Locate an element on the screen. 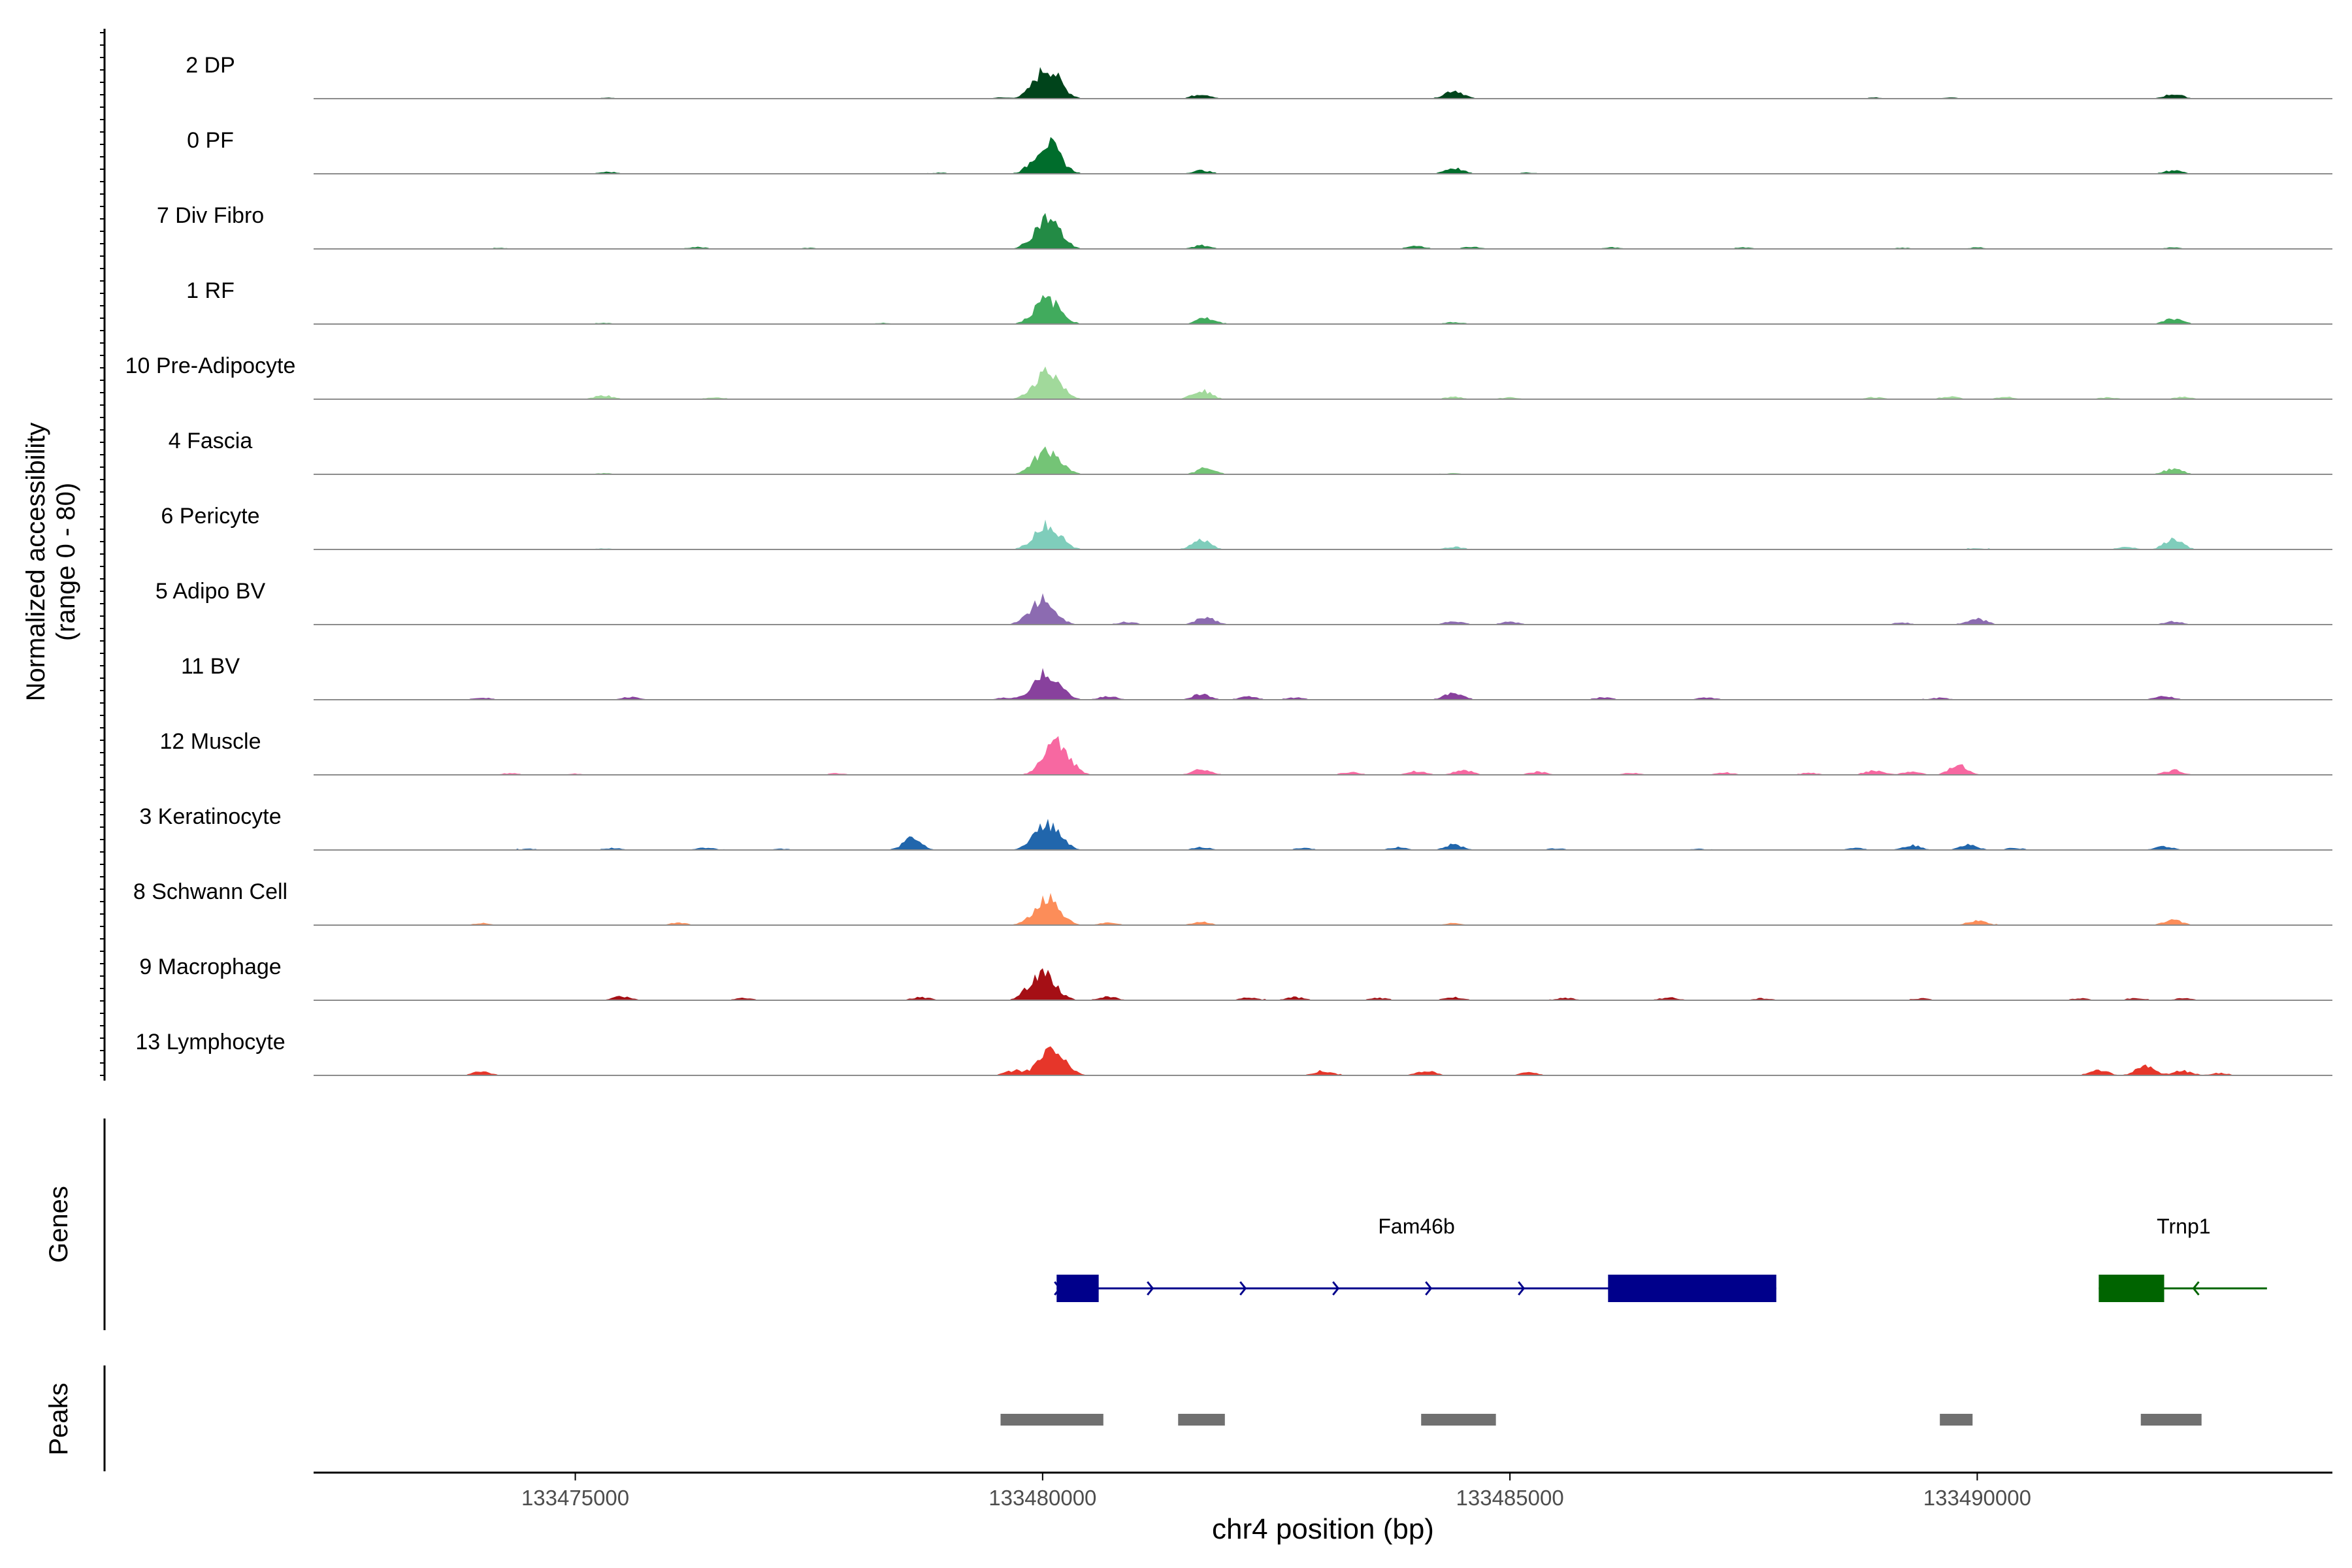  track-1-rf: 1 RF is located at coordinates (1259, 301).